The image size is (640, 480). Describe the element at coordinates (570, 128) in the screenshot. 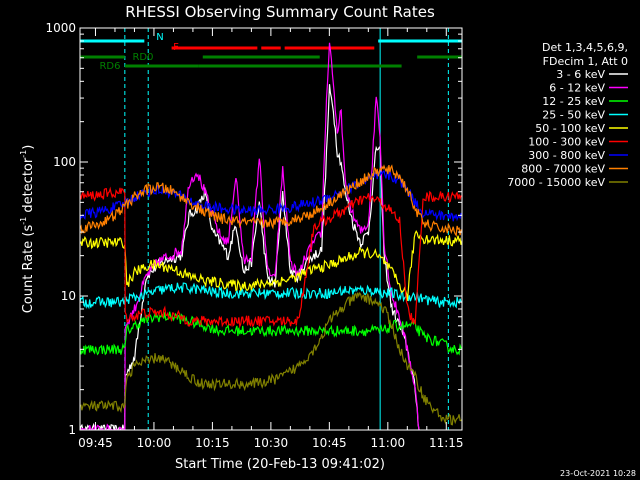

I see `legend-entry-4: 50 - 100 keV` at that location.